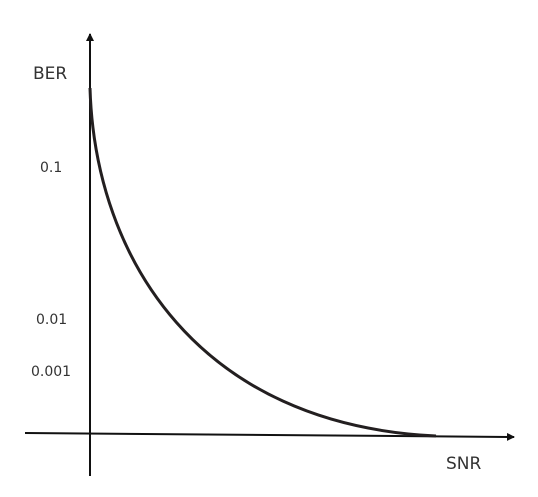 This screenshot has height=497, width=538. Describe the element at coordinates (269, 436) in the screenshot. I see `x-axis` at that location.